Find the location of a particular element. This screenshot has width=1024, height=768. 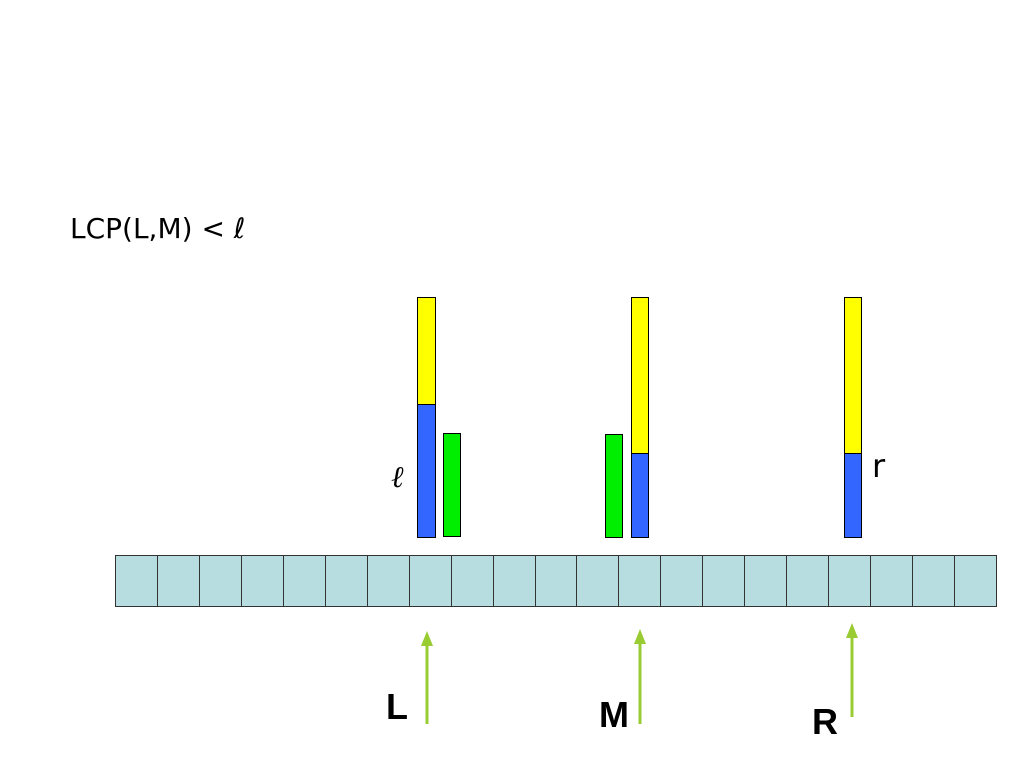

condition-title: LCP(L,M) < ℓ is located at coordinates (158, 228).